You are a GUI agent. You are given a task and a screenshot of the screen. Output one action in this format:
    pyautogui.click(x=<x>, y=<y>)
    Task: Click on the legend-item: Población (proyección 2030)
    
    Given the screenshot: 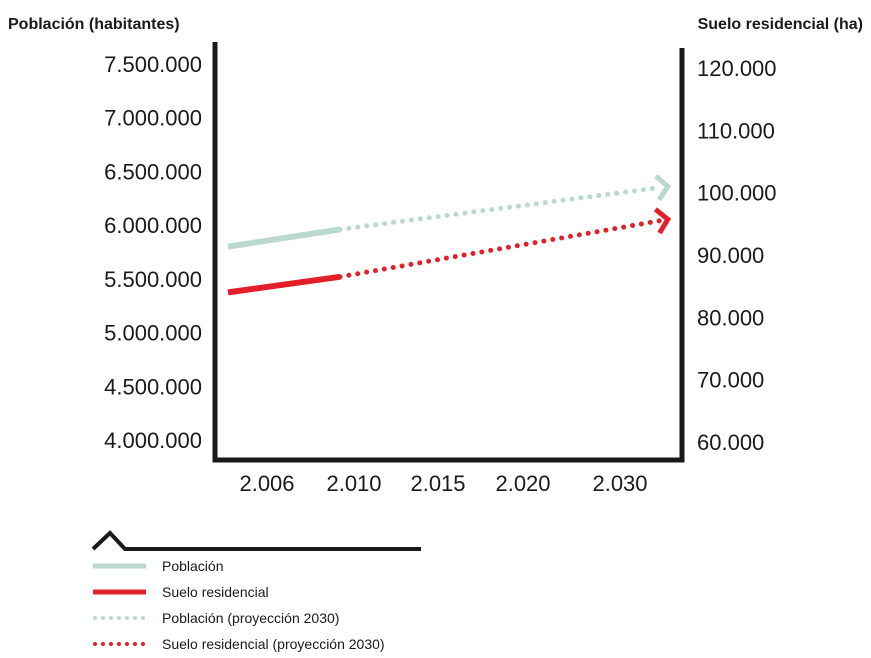 What is the action you would take?
    pyautogui.click(x=216, y=618)
    